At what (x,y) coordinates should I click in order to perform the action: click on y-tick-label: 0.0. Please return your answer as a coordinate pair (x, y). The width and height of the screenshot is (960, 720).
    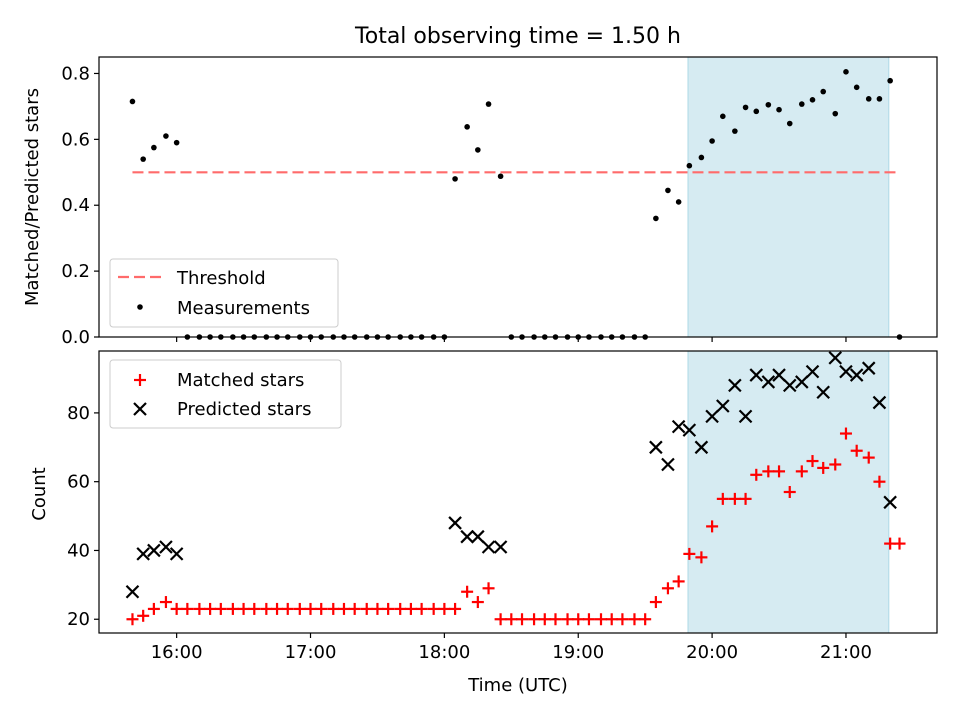
    Looking at the image, I should click on (75, 337).